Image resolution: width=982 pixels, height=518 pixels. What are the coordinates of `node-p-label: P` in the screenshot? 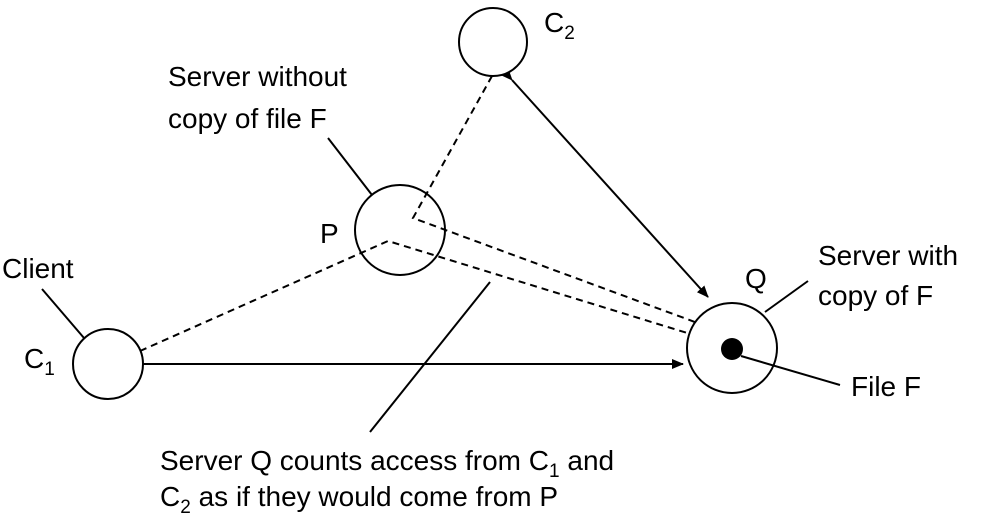 It's located at (329, 233).